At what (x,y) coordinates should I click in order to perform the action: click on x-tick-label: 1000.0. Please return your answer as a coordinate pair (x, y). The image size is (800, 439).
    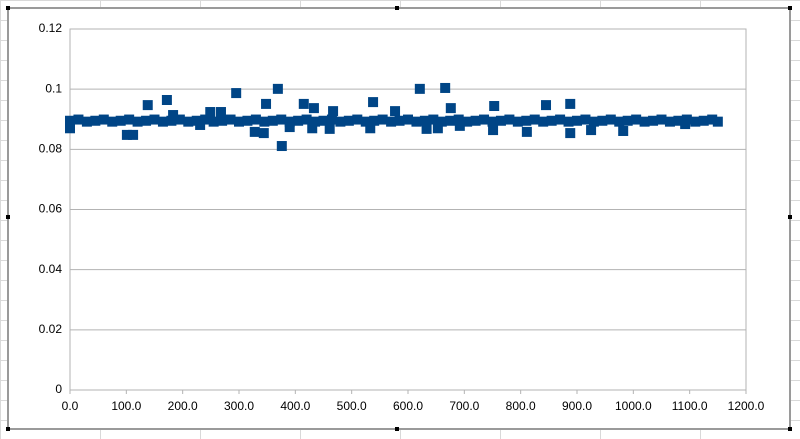
    Looking at the image, I should click on (633, 406).